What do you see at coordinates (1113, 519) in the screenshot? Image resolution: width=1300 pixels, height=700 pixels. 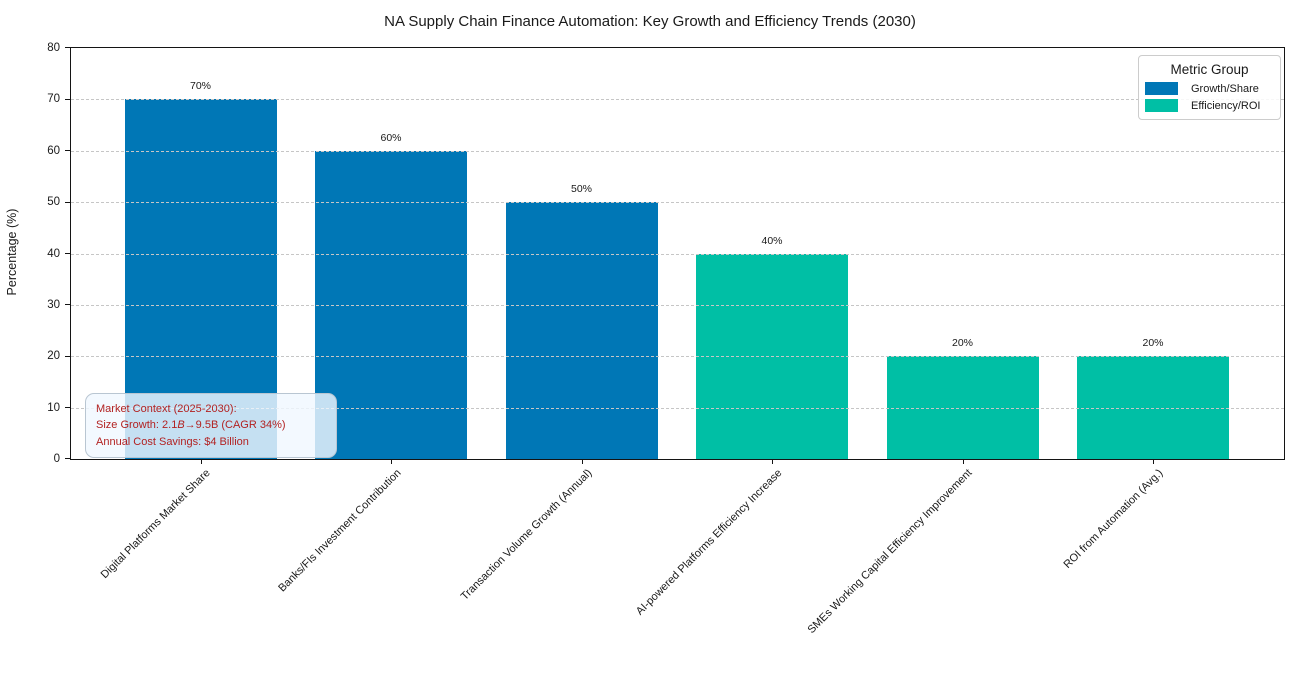 I see `x-tick-label-6: ROI from Automation (Avg.)` at bounding box center [1113, 519].